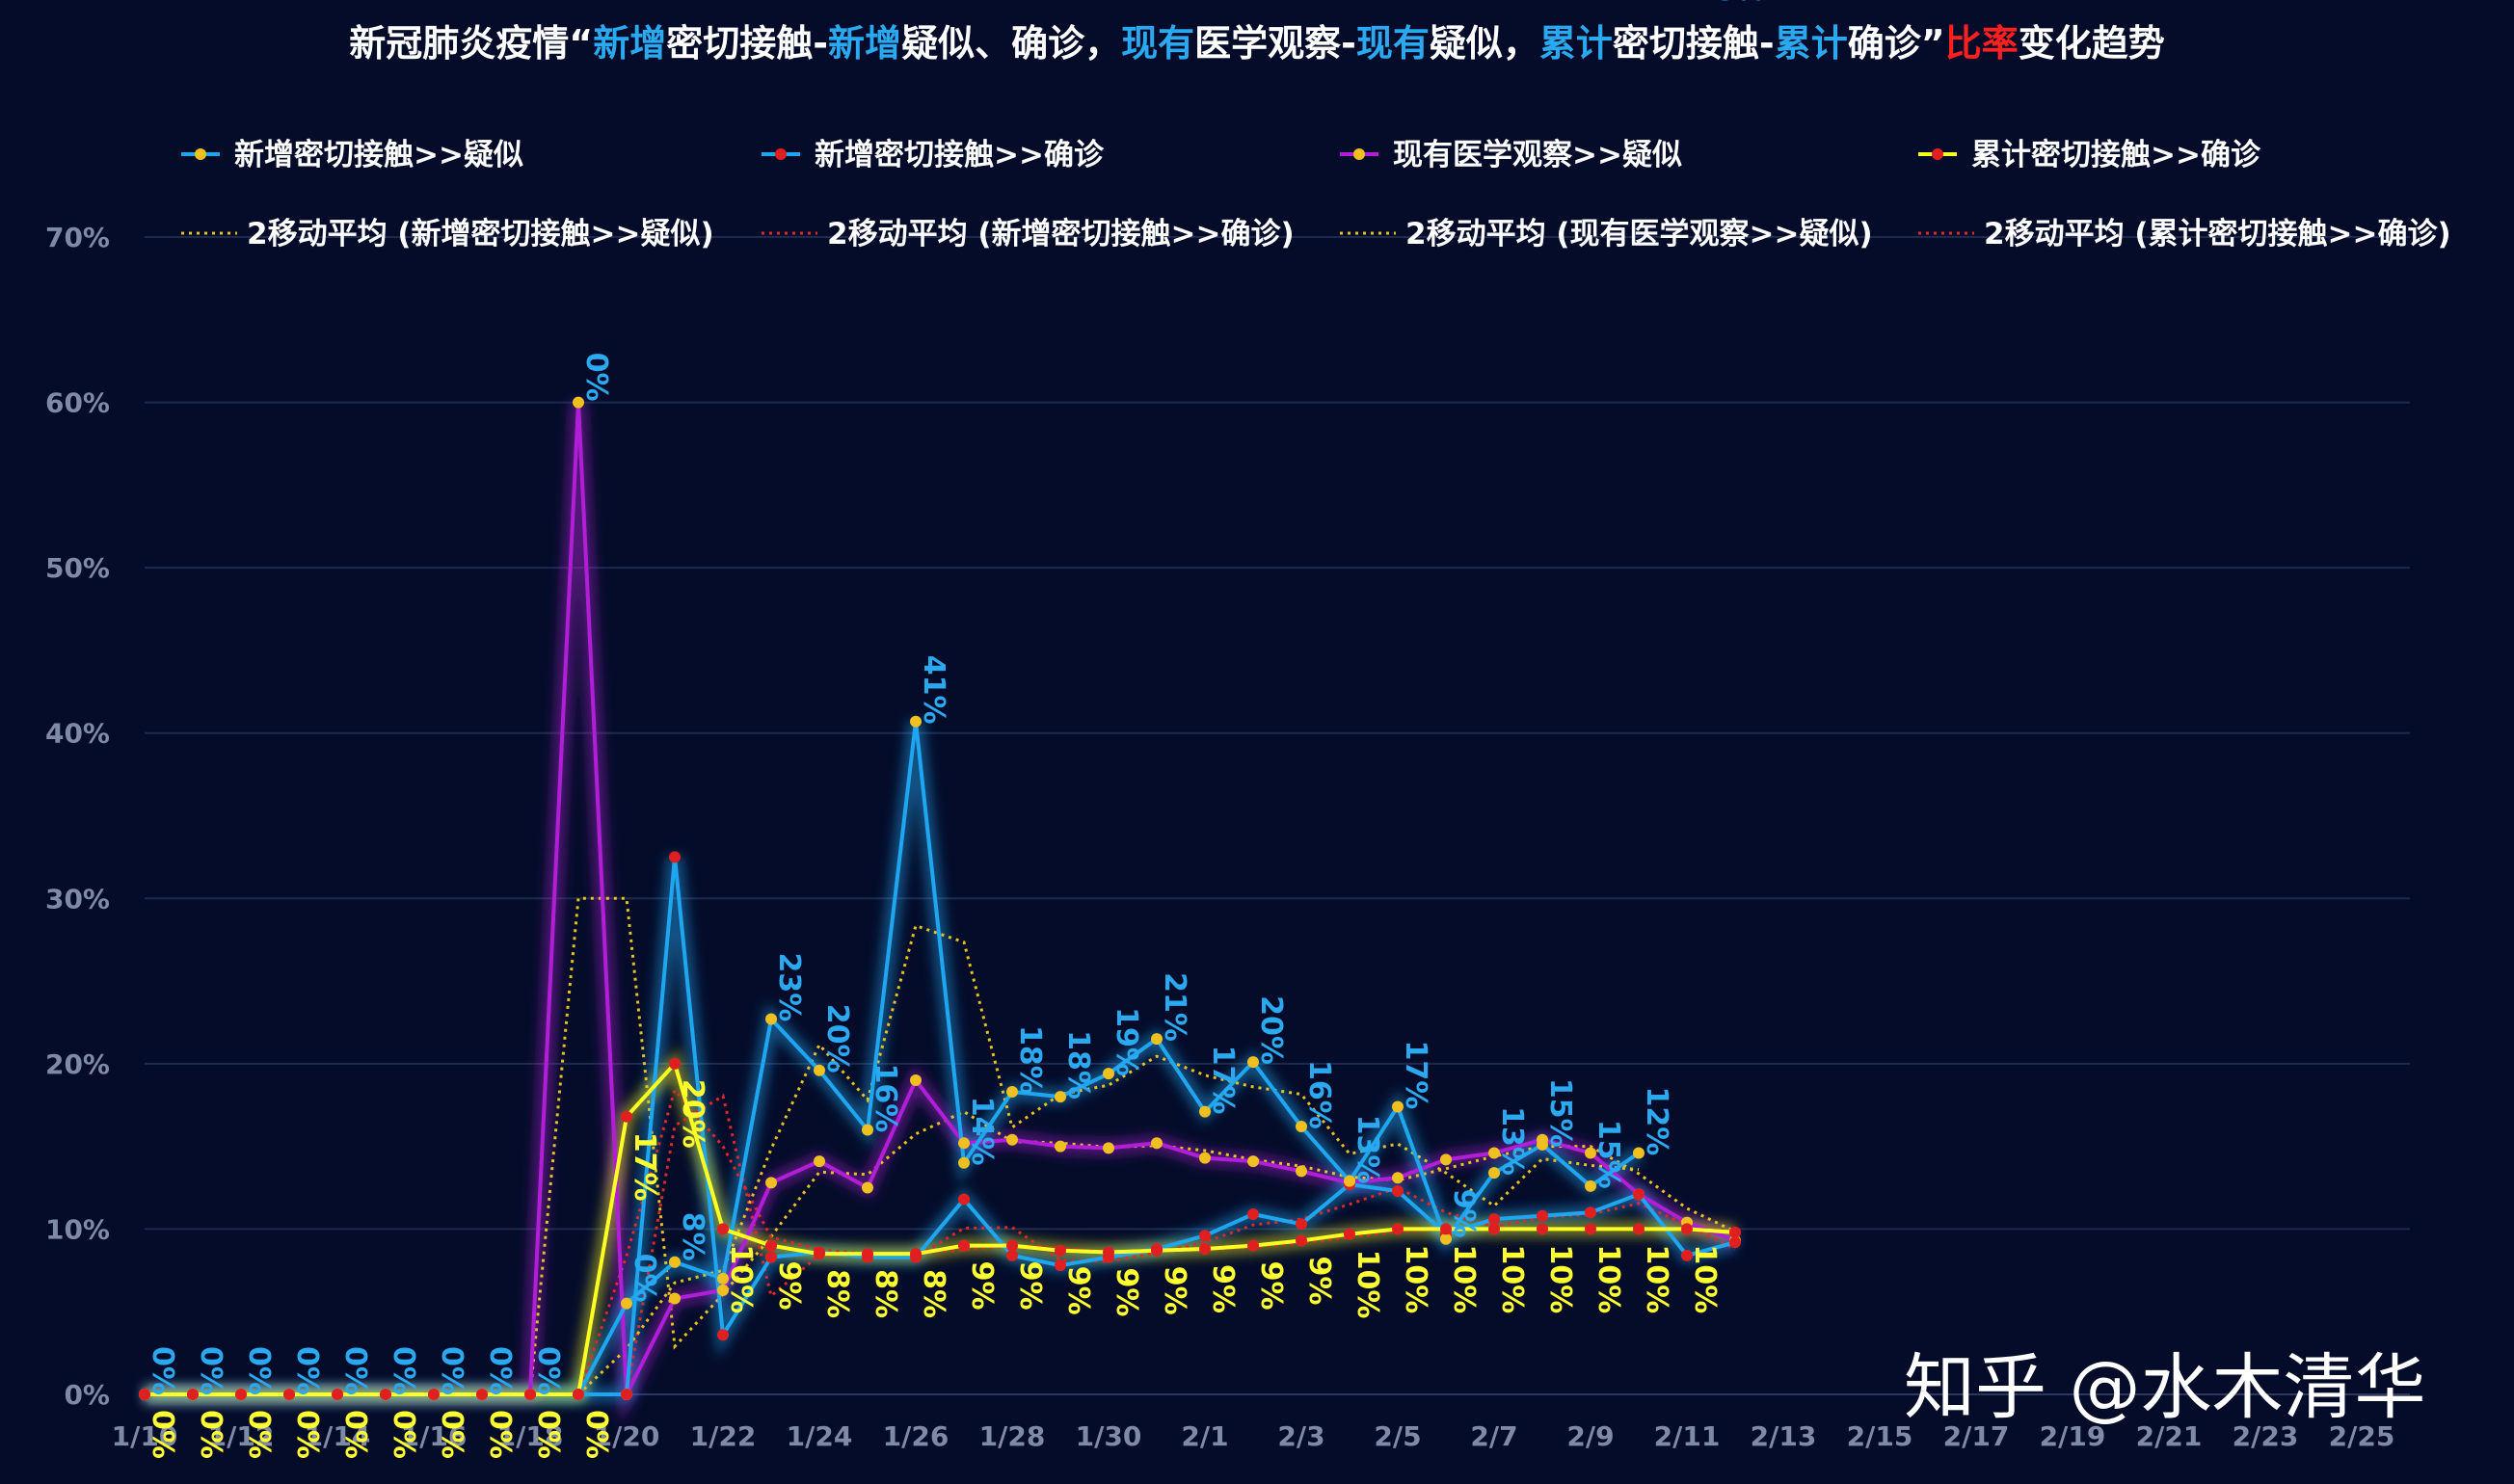 This screenshot has width=2514, height=1484. Describe the element at coordinates (1880, 1436) in the screenshot. I see `x-tick-label: 2/15` at that location.